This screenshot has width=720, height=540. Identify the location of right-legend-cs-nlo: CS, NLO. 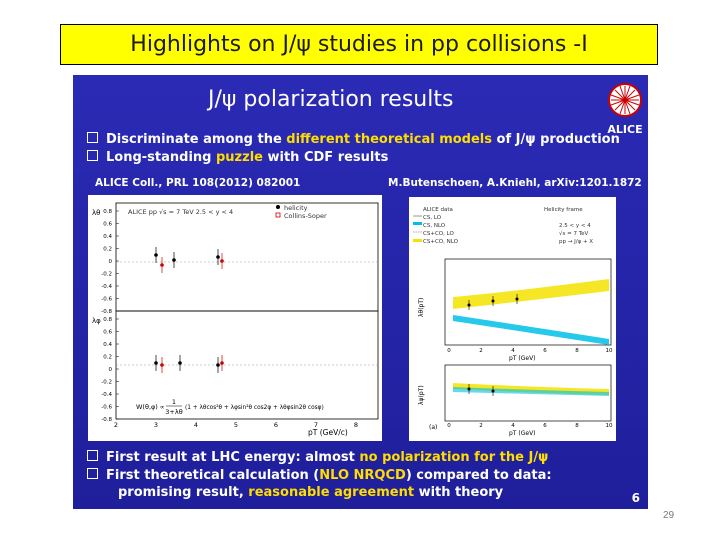
(434, 226).